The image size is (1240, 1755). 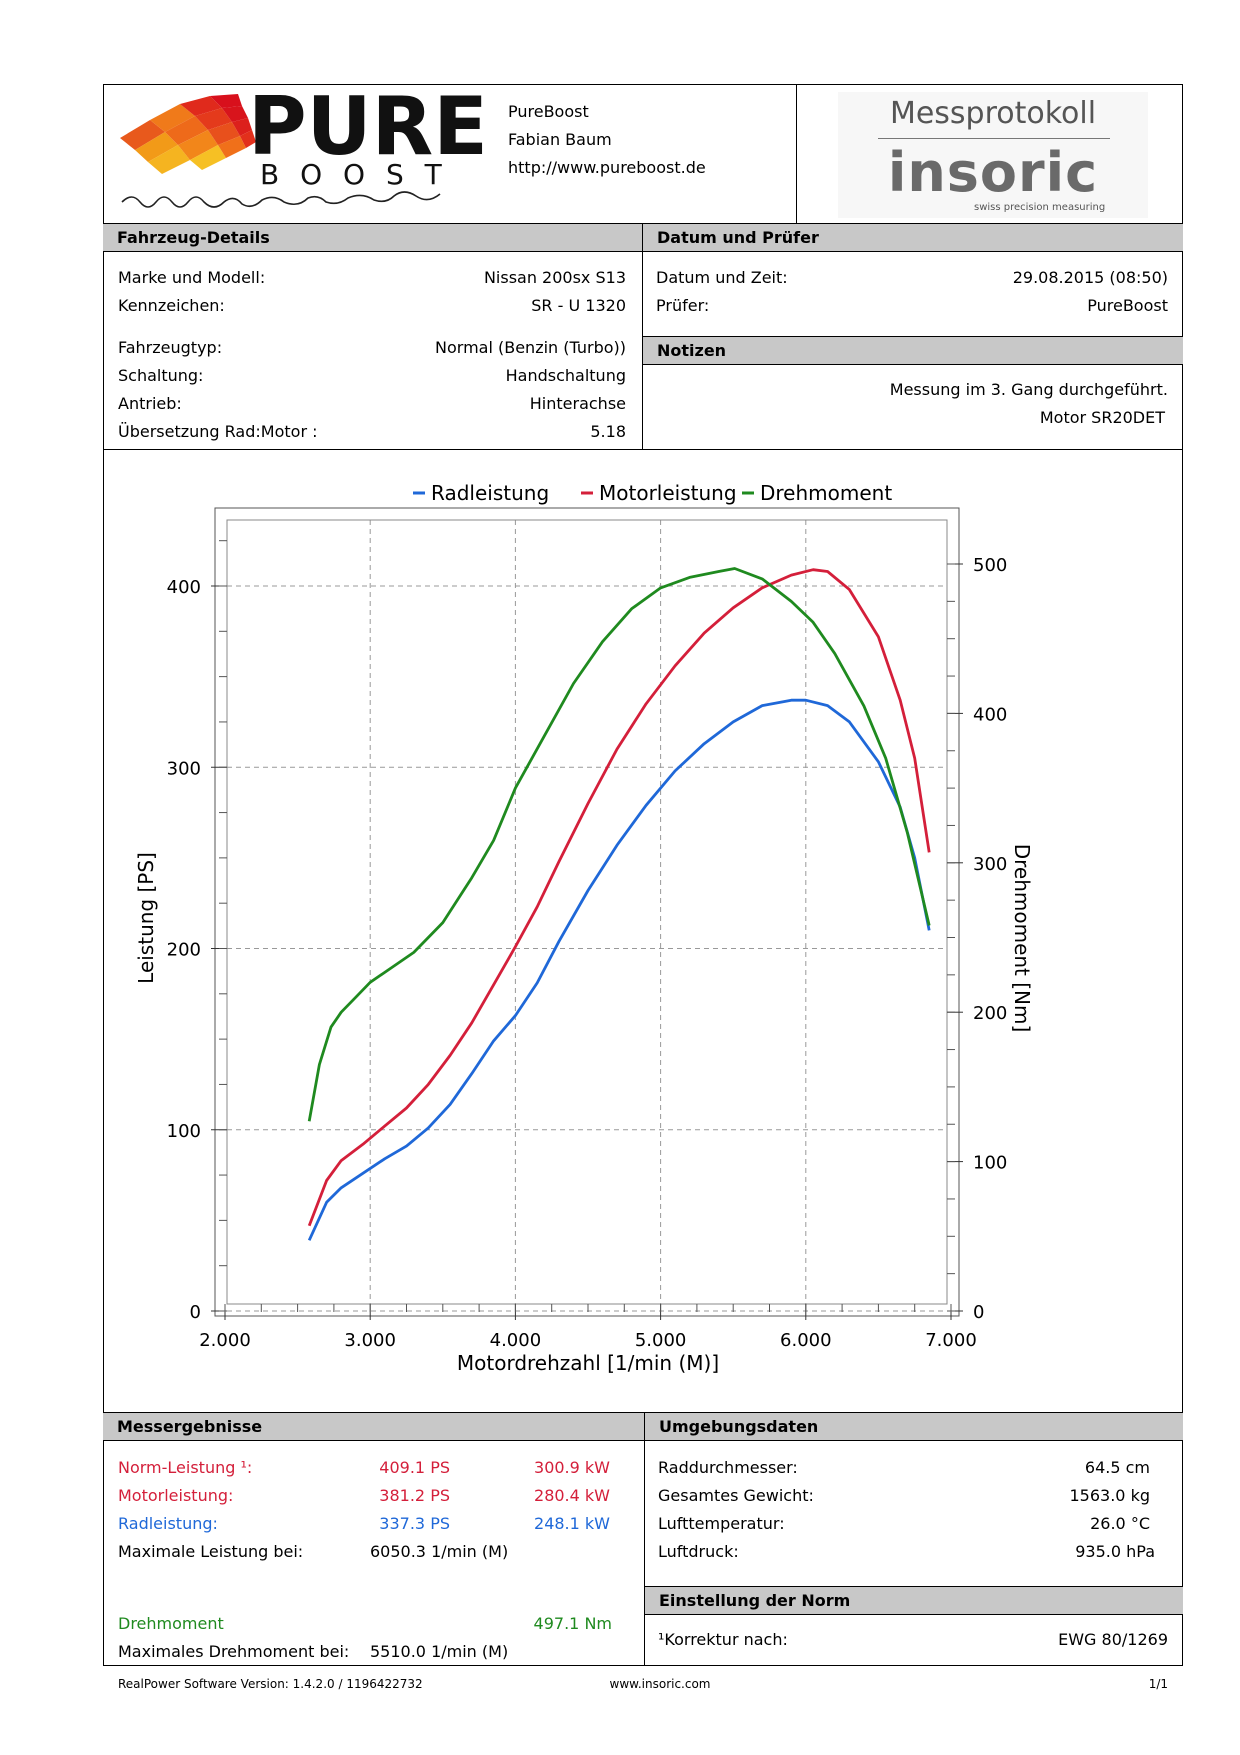 What do you see at coordinates (184, 950) in the screenshot?
I see `y-tick-label: 200` at bounding box center [184, 950].